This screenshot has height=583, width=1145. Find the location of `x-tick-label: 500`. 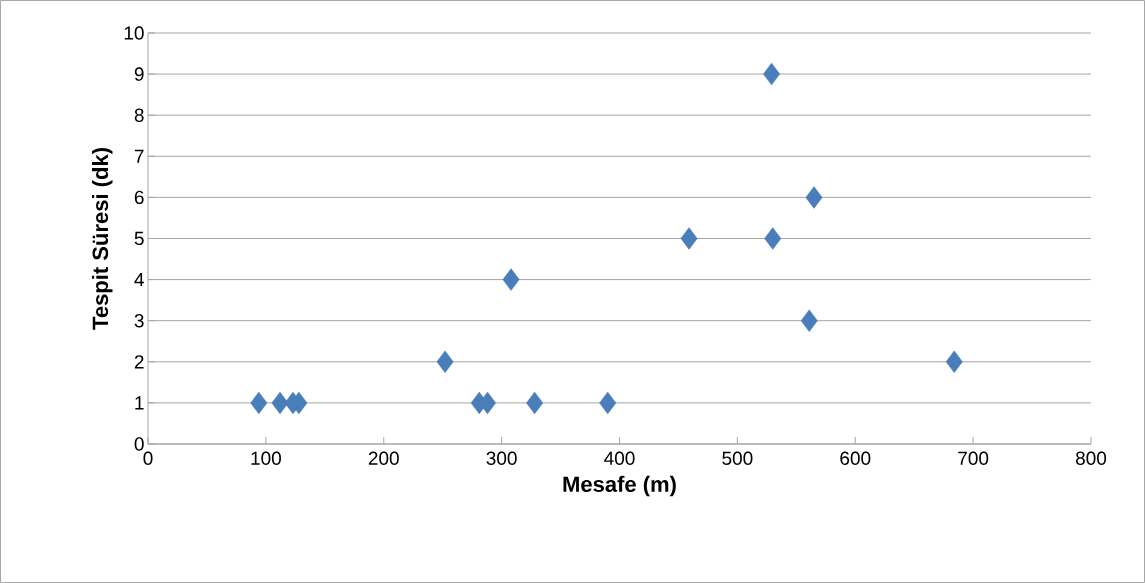

x-tick-label: 500 is located at coordinates (737, 458).